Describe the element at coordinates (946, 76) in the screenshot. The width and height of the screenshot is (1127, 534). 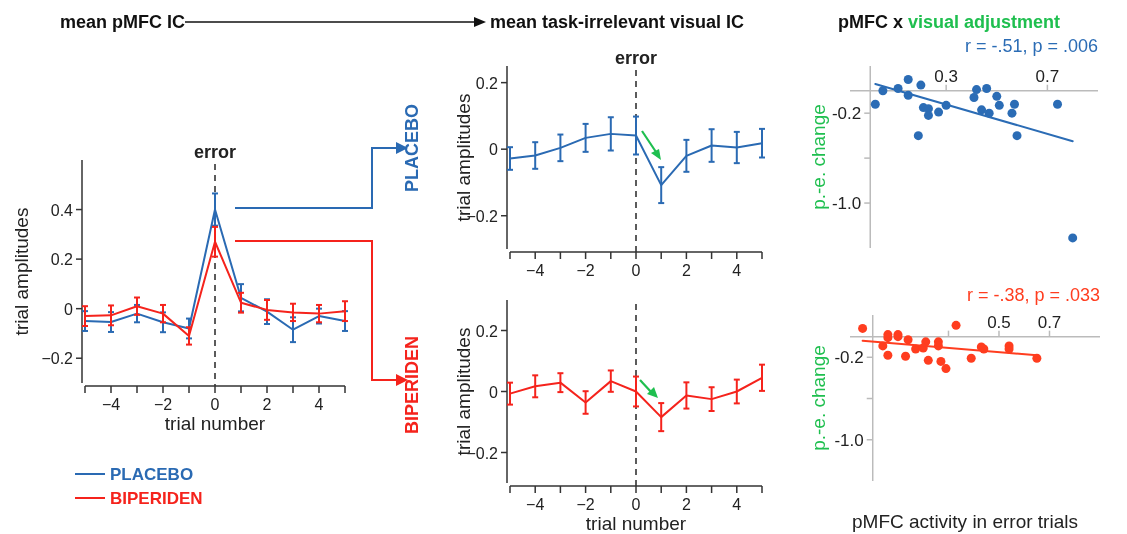
I see `x-tick-label: 0.3` at that location.